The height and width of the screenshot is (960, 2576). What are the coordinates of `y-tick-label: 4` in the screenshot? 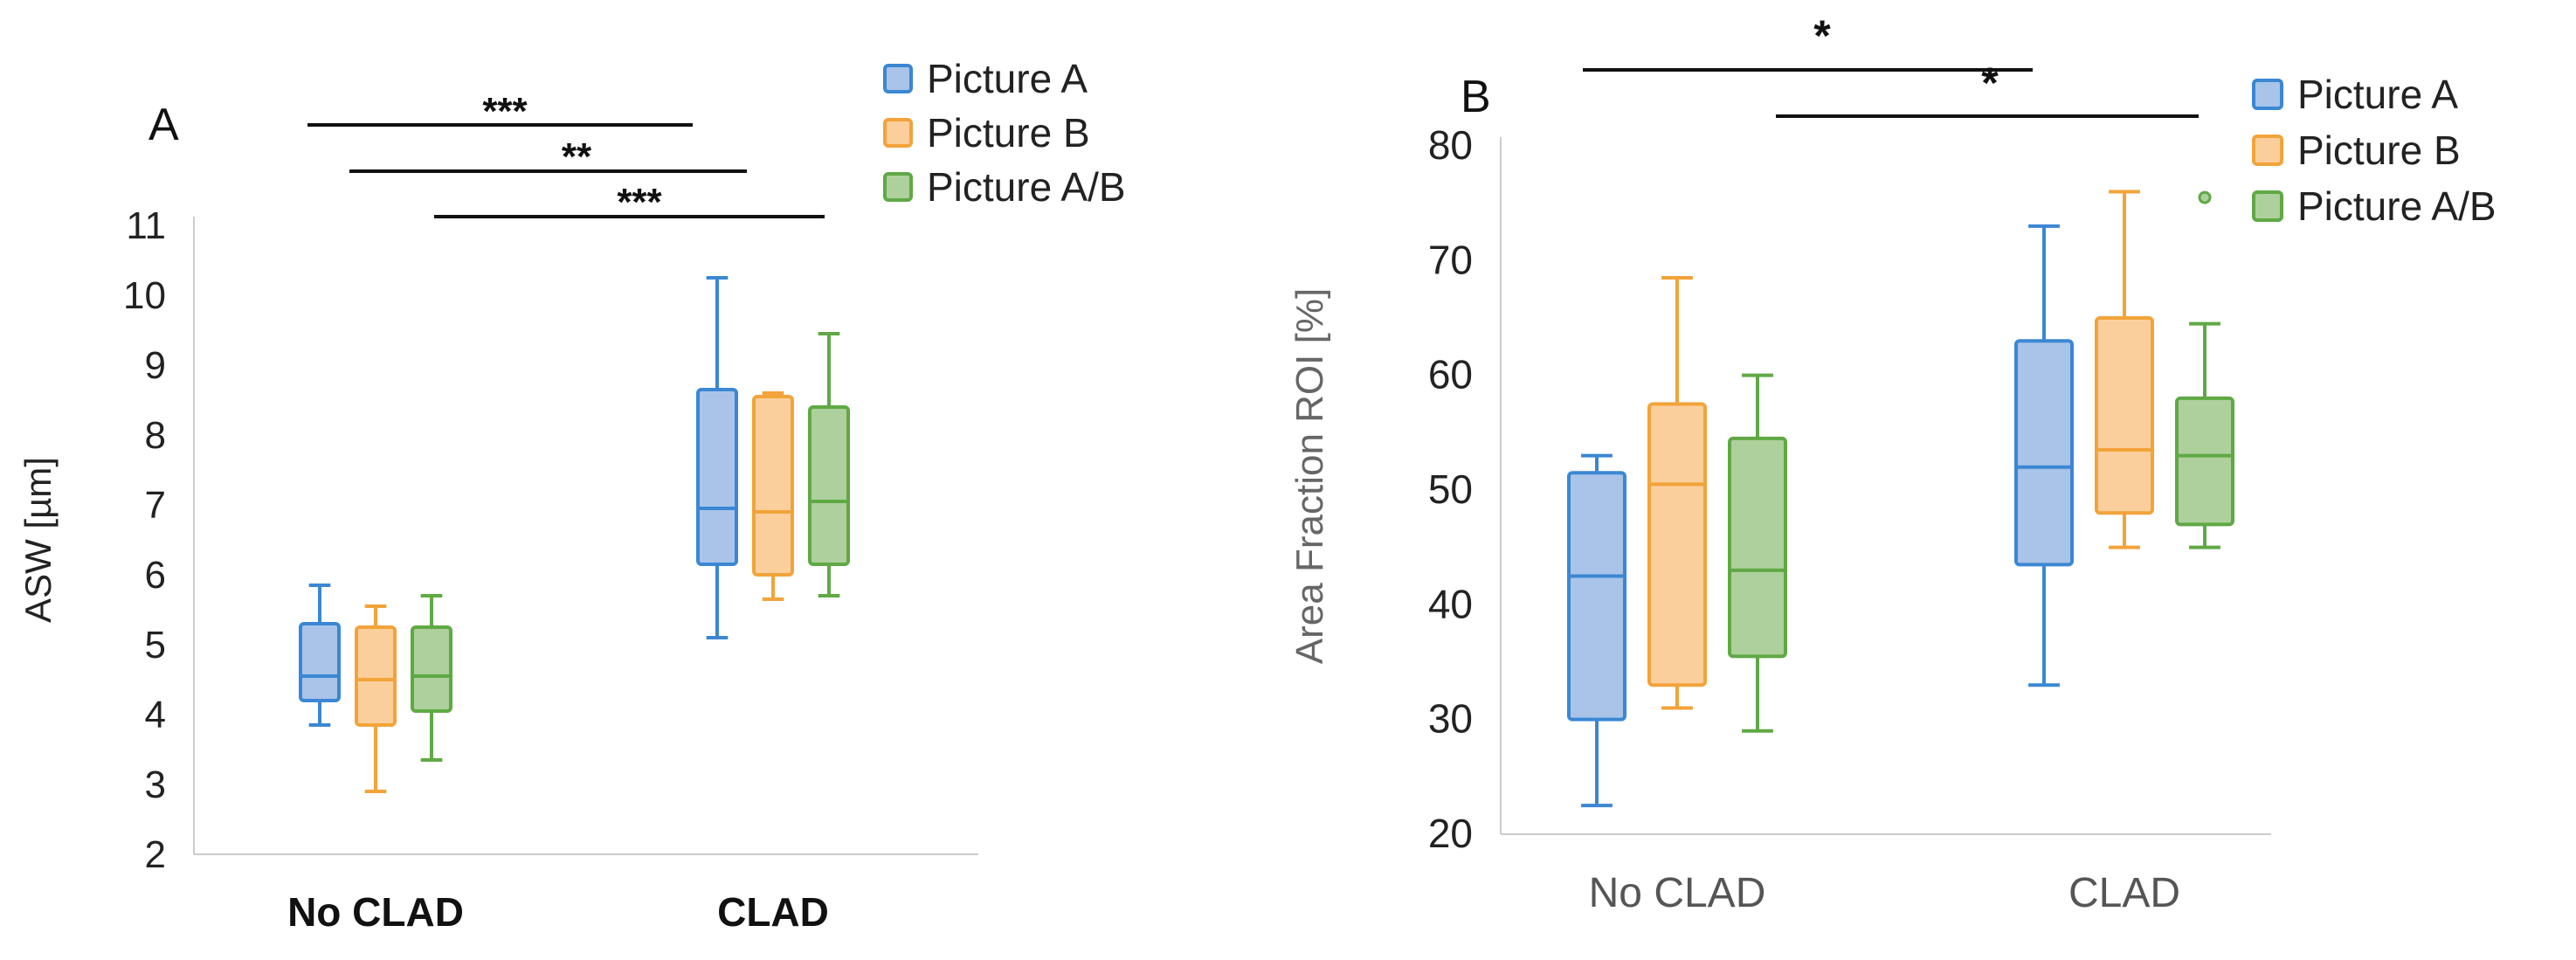 It's located at (155, 715).